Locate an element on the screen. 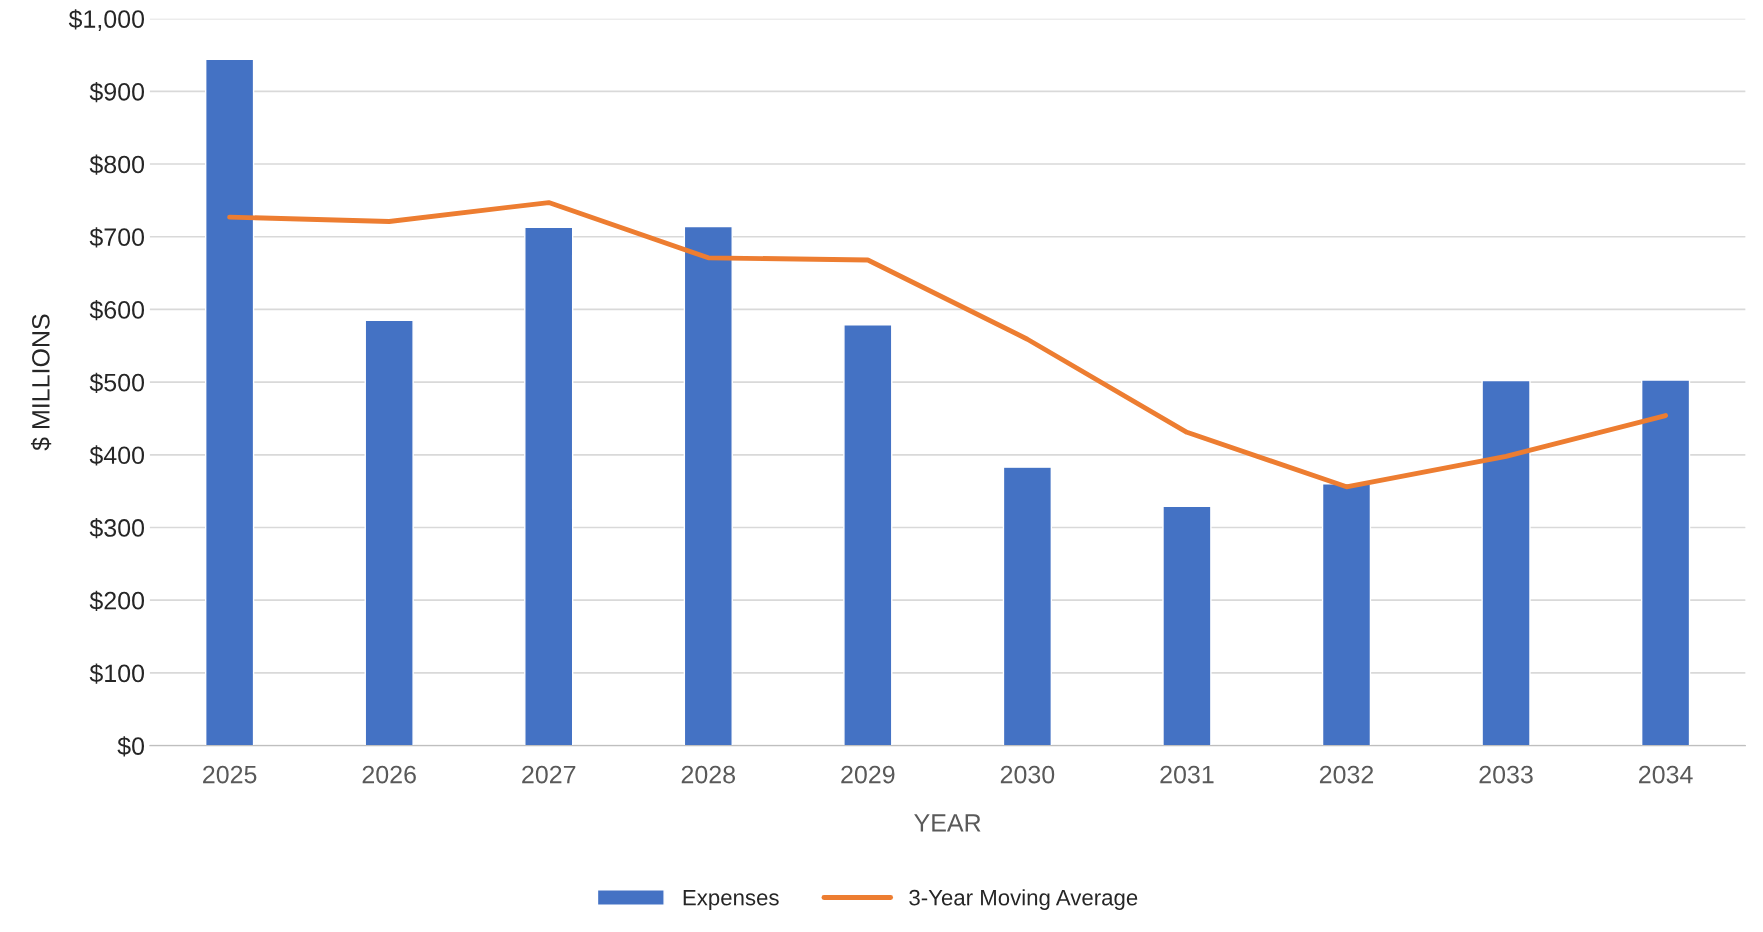  y-tick-label: $100 is located at coordinates (117, 673).